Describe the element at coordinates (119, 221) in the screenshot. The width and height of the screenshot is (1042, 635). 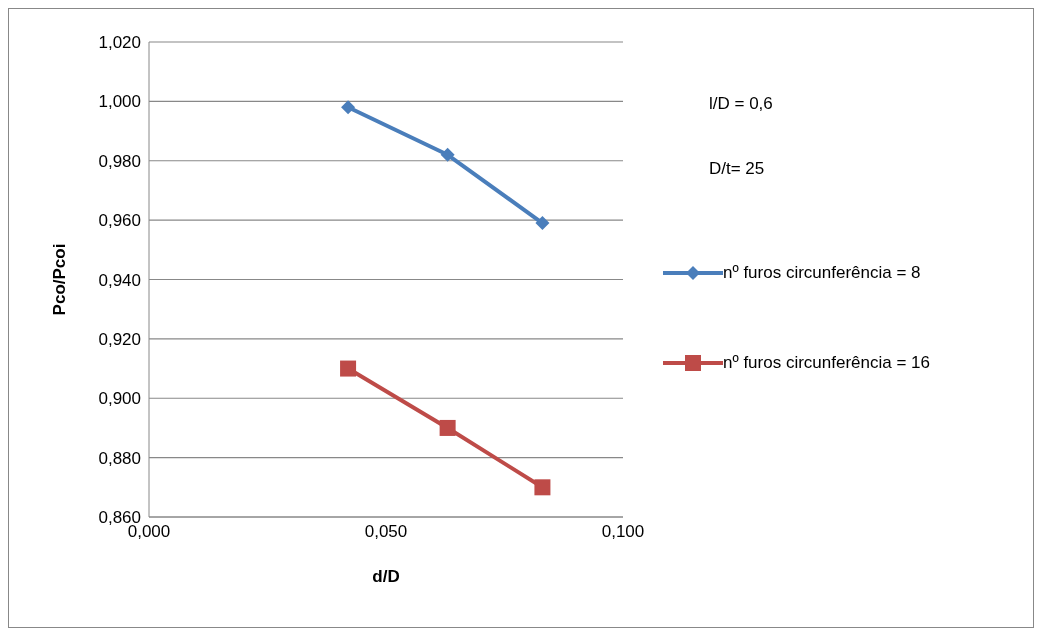
I see `y-tick-label: 0,960` at that location.